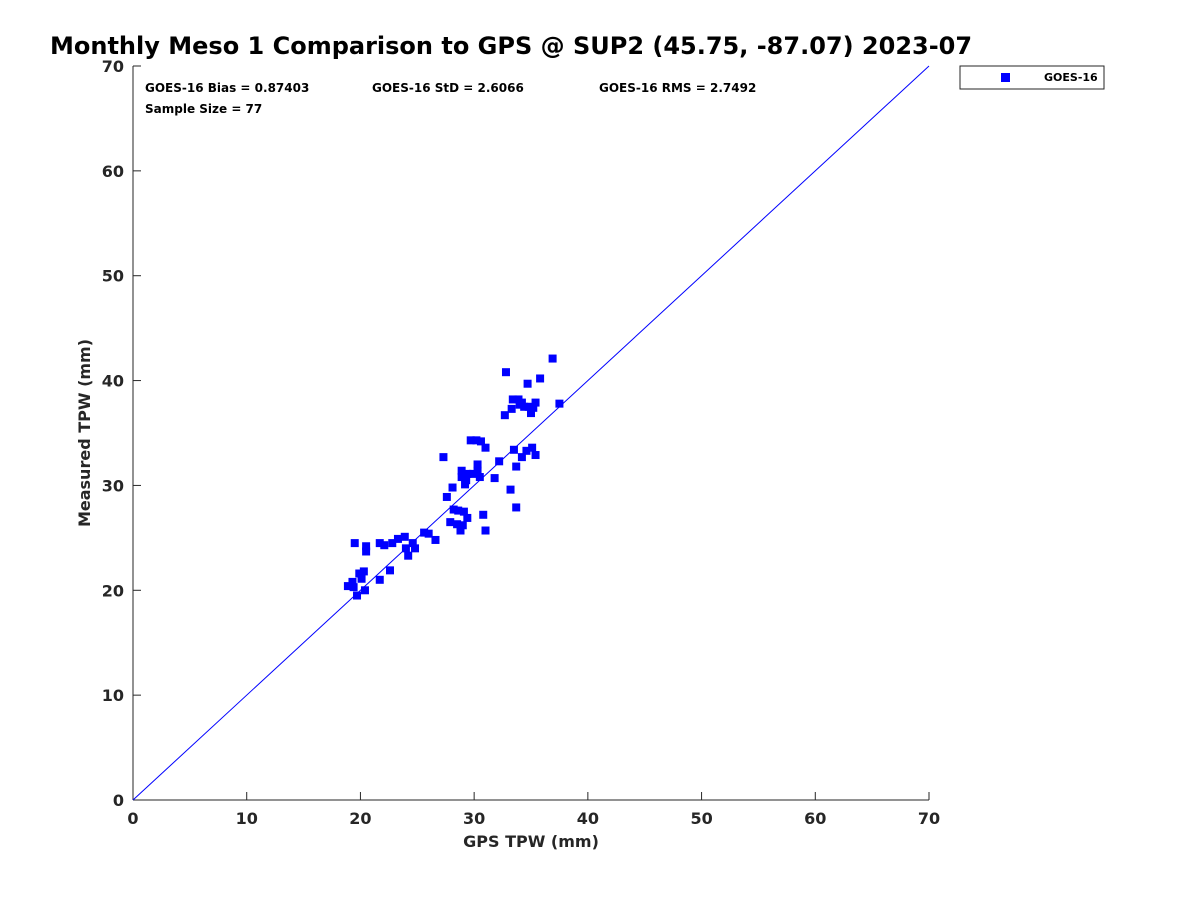 The image size is (1200, 900). I want to click on y-axis-label: Measured TPW (mm), so click(84, 433).